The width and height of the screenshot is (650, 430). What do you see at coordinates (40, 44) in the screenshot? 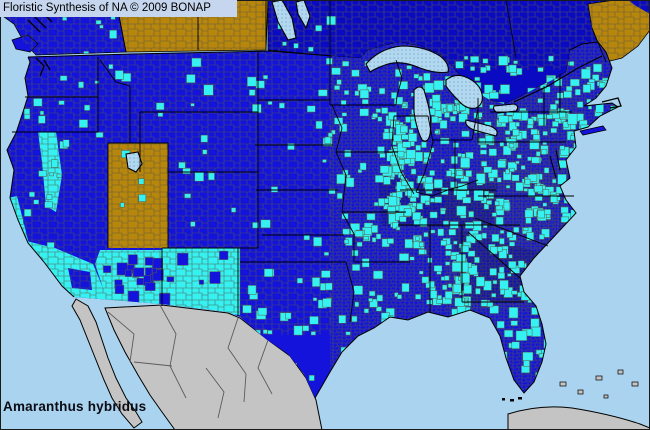
I see `puget-sound-fjords` at bounding box center [40, 44].